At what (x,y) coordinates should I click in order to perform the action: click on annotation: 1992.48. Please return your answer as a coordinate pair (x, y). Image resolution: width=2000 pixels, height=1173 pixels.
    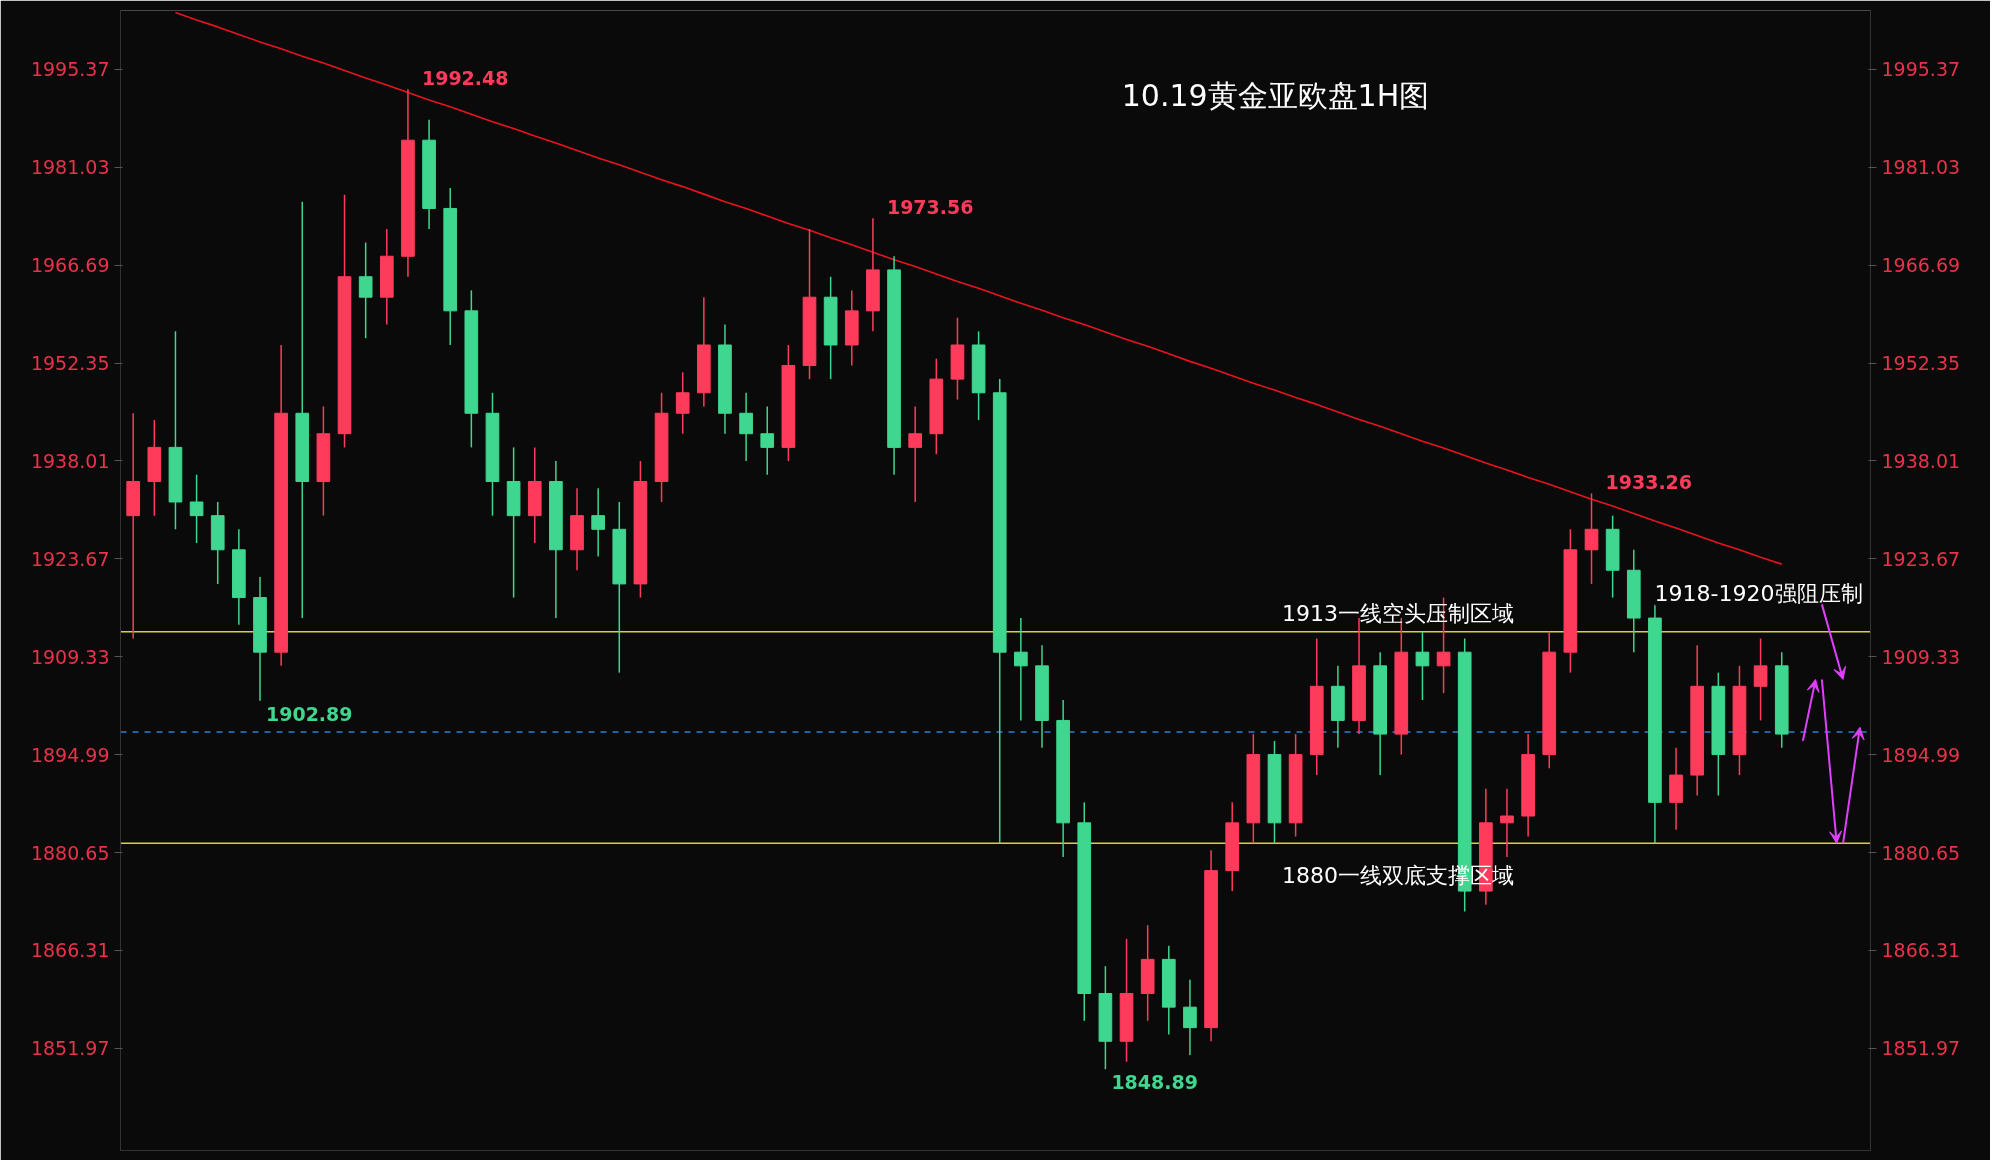
    Looking at the image, I should click on (465, 78).